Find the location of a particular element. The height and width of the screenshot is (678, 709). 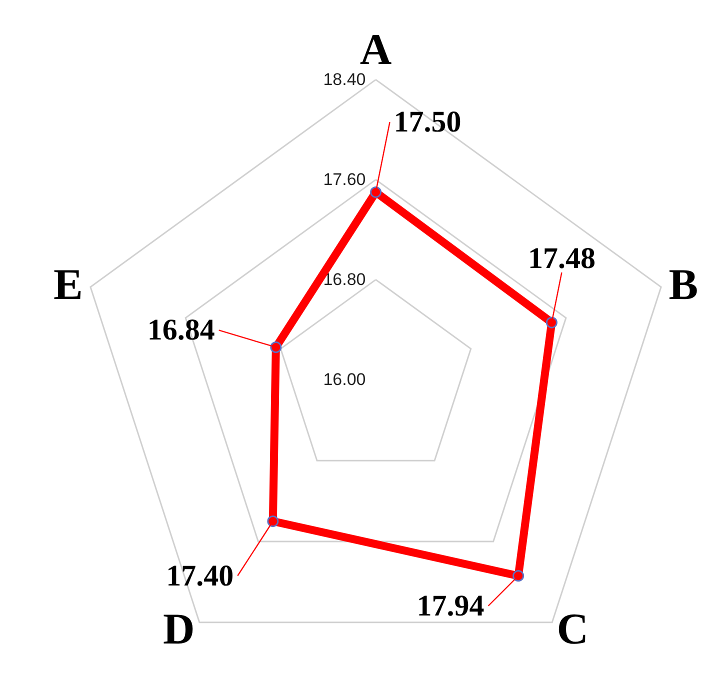

y-tick-label: 16.80 is located at coordinates (344, 280).